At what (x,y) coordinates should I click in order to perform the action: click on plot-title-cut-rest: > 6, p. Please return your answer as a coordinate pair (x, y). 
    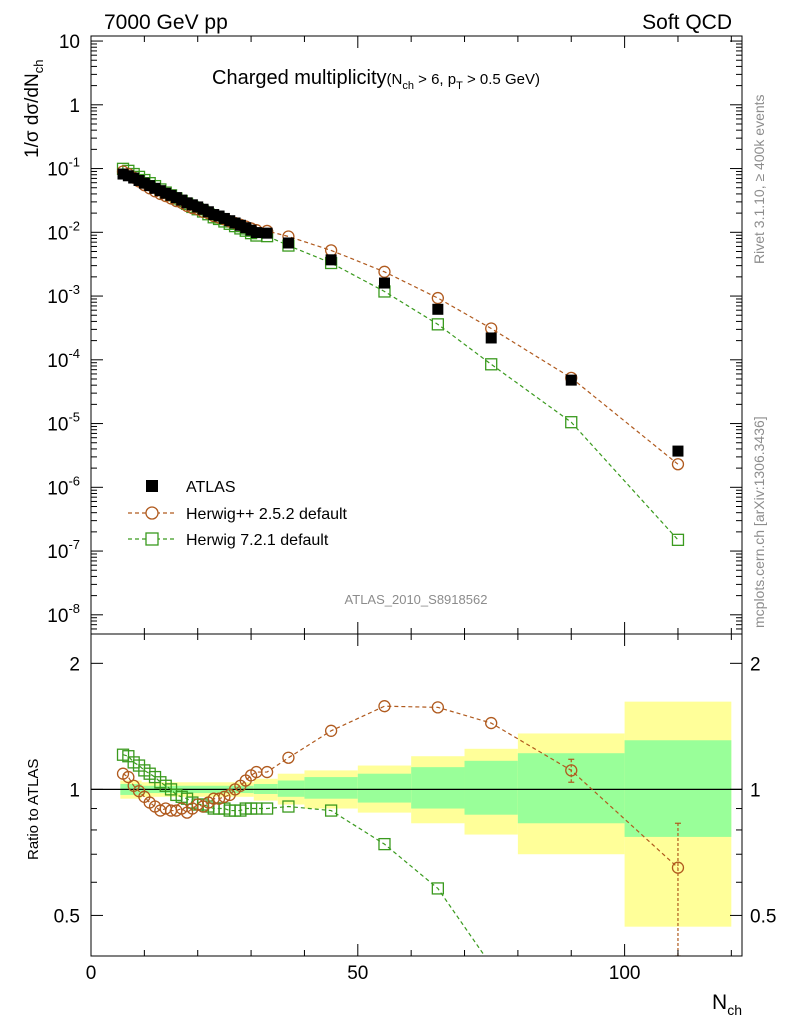
    Looking at the image, I should click on (435, 79).